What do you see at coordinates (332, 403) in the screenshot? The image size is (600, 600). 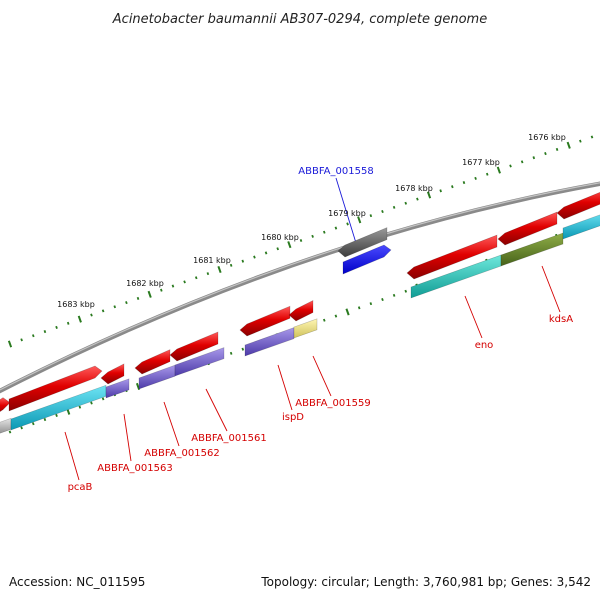 I see `gene-label: ABBFA_001559` at bounding box center [332, 403].